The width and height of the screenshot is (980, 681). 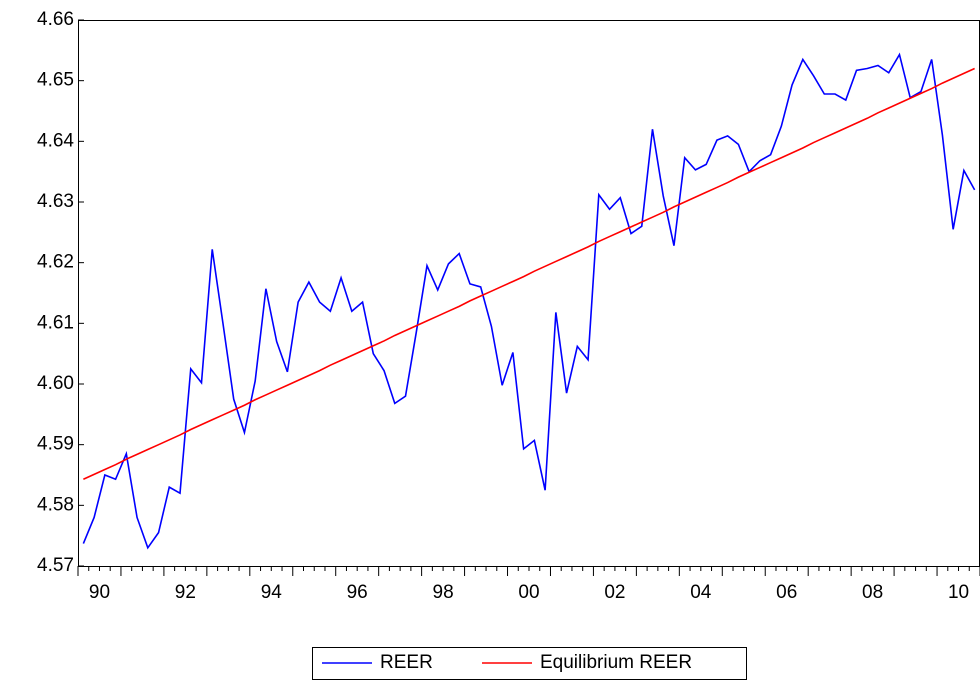 I want to click on x-tick-label: 10, so click(x=958, y=592).